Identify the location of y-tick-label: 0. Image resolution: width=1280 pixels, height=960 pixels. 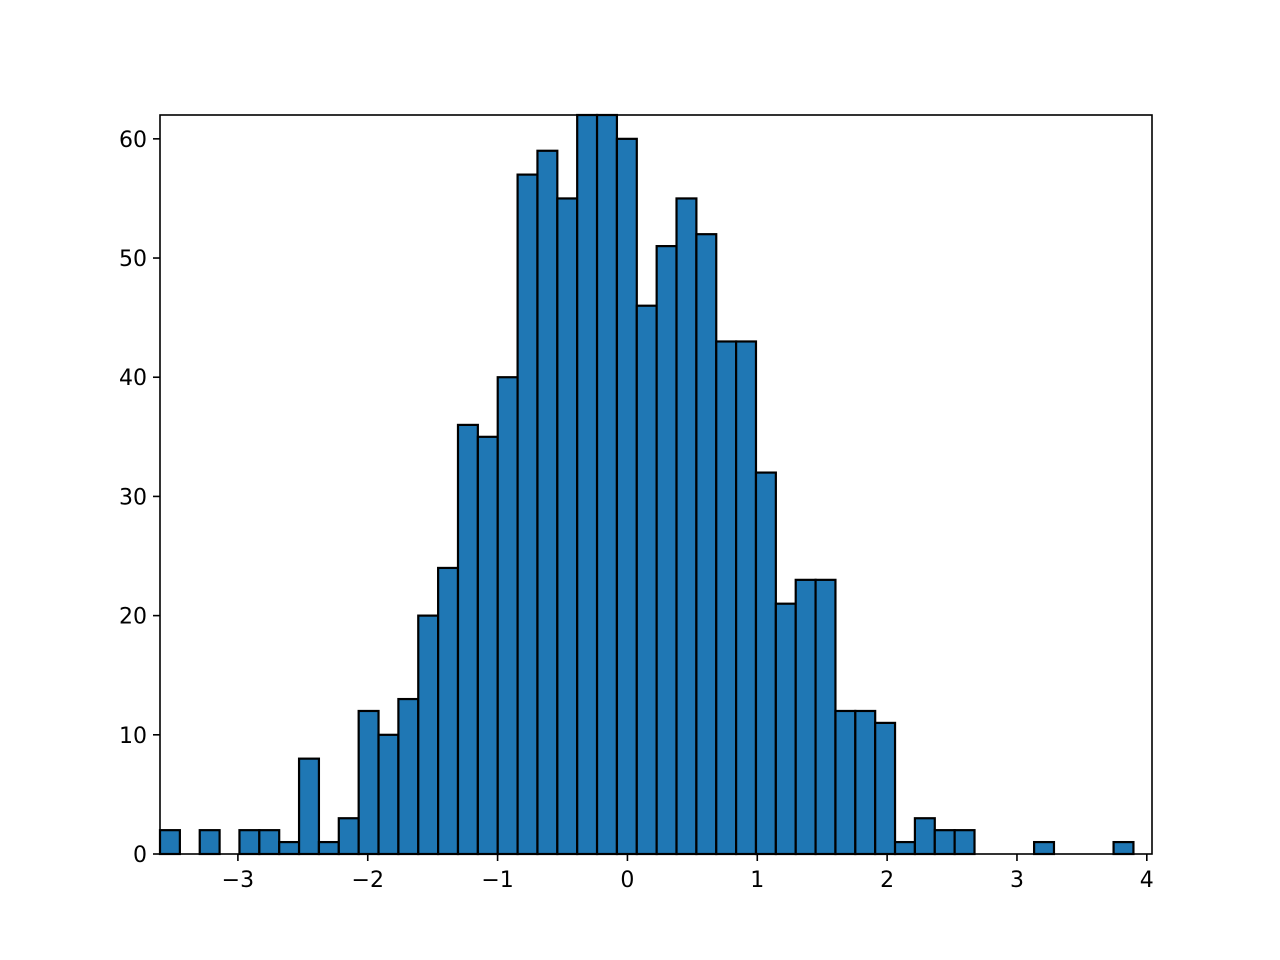
(140, 855).